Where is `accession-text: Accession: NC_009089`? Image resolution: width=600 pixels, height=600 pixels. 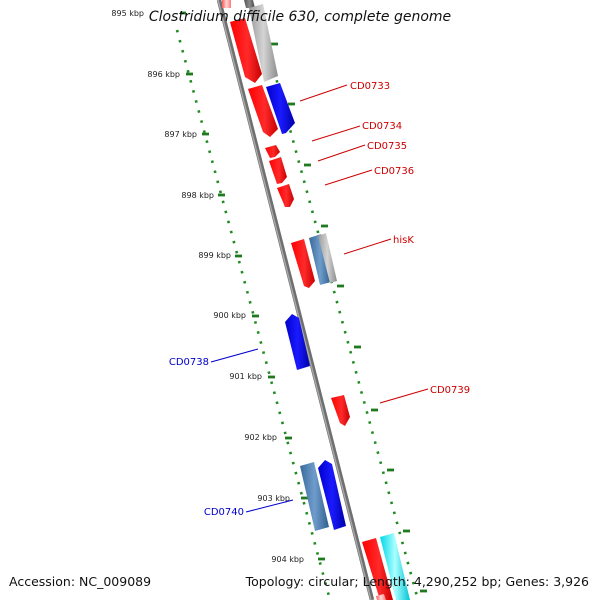 accession-text: Accession: NC_009089 is located at coordinates (80, 581).